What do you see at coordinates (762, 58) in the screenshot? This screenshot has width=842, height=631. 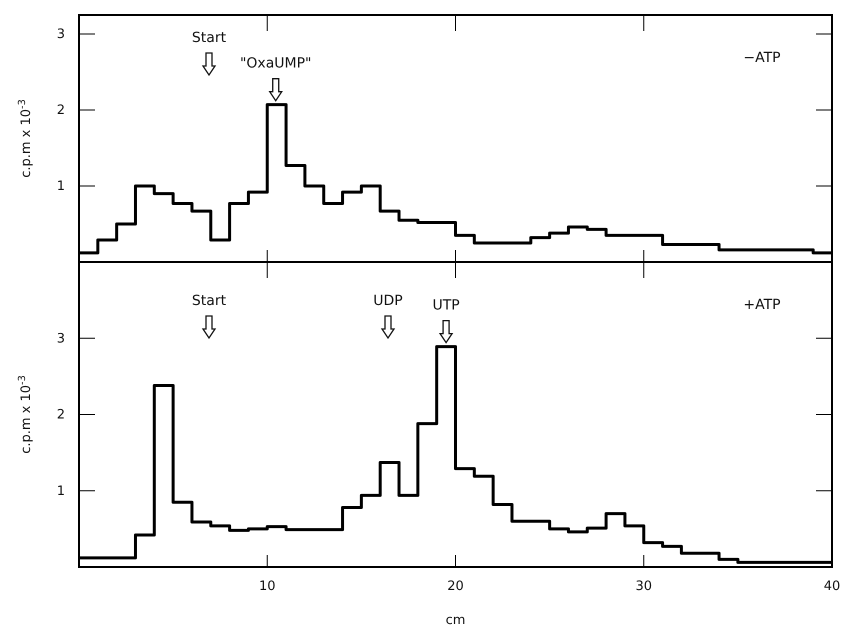 I see `annotation: −ATP` at bounding box center [762, 58].